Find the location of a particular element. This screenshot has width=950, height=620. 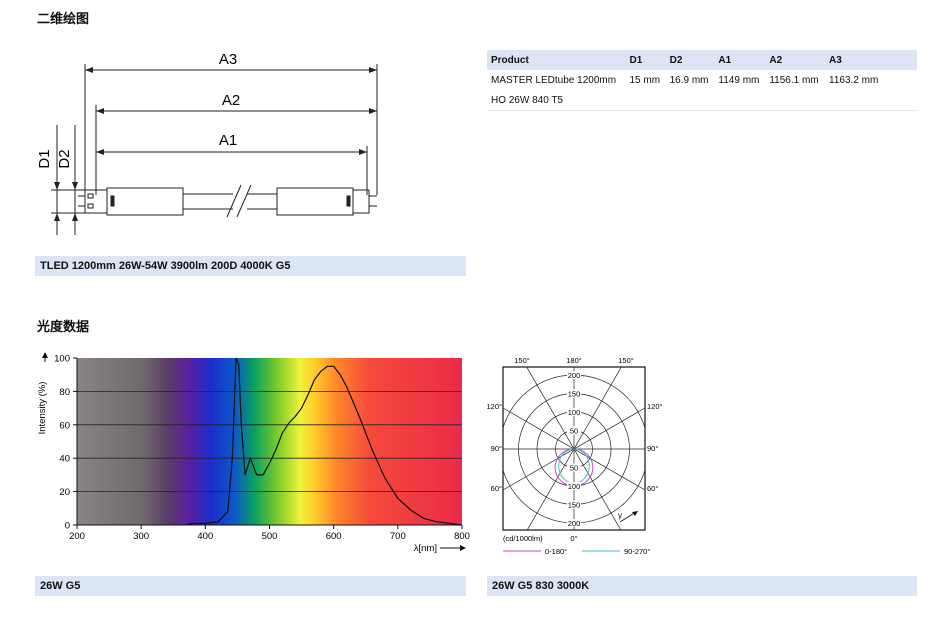

cell-product-line1: MASTER LEDtube 1200mm is located at coordinates (554, 80).